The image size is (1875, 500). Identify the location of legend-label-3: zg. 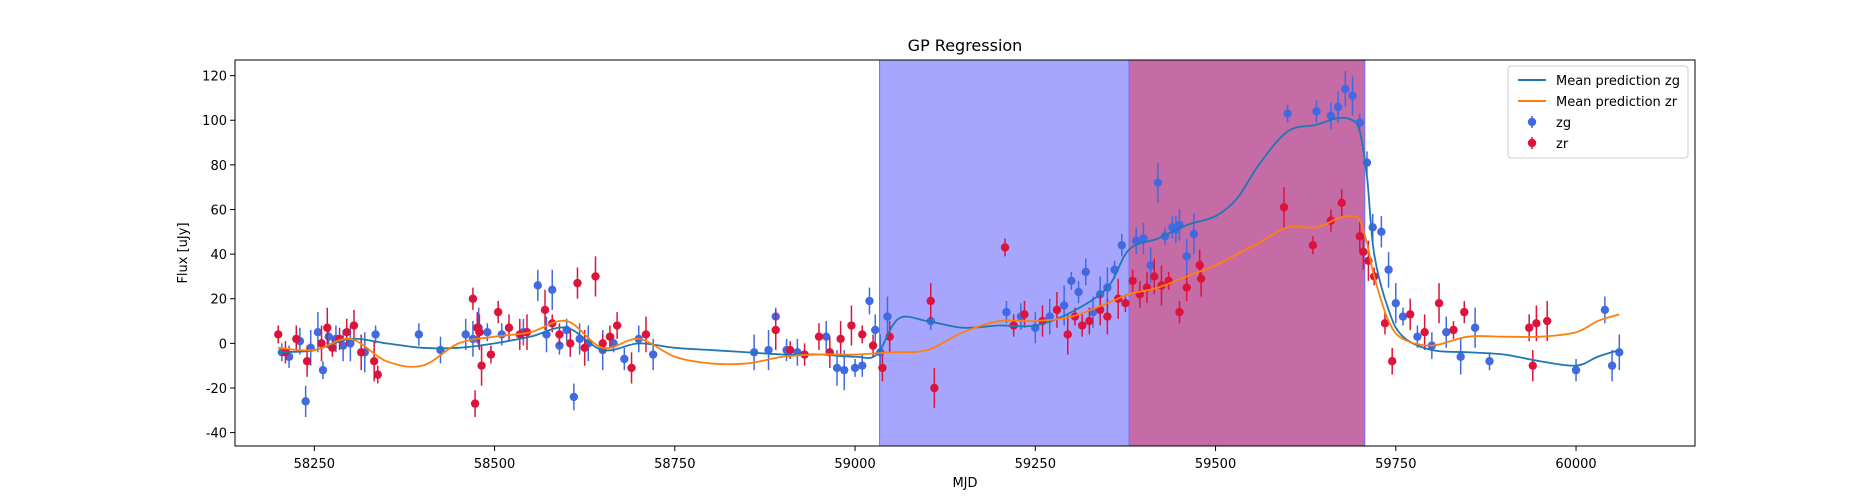
(1563, 123).